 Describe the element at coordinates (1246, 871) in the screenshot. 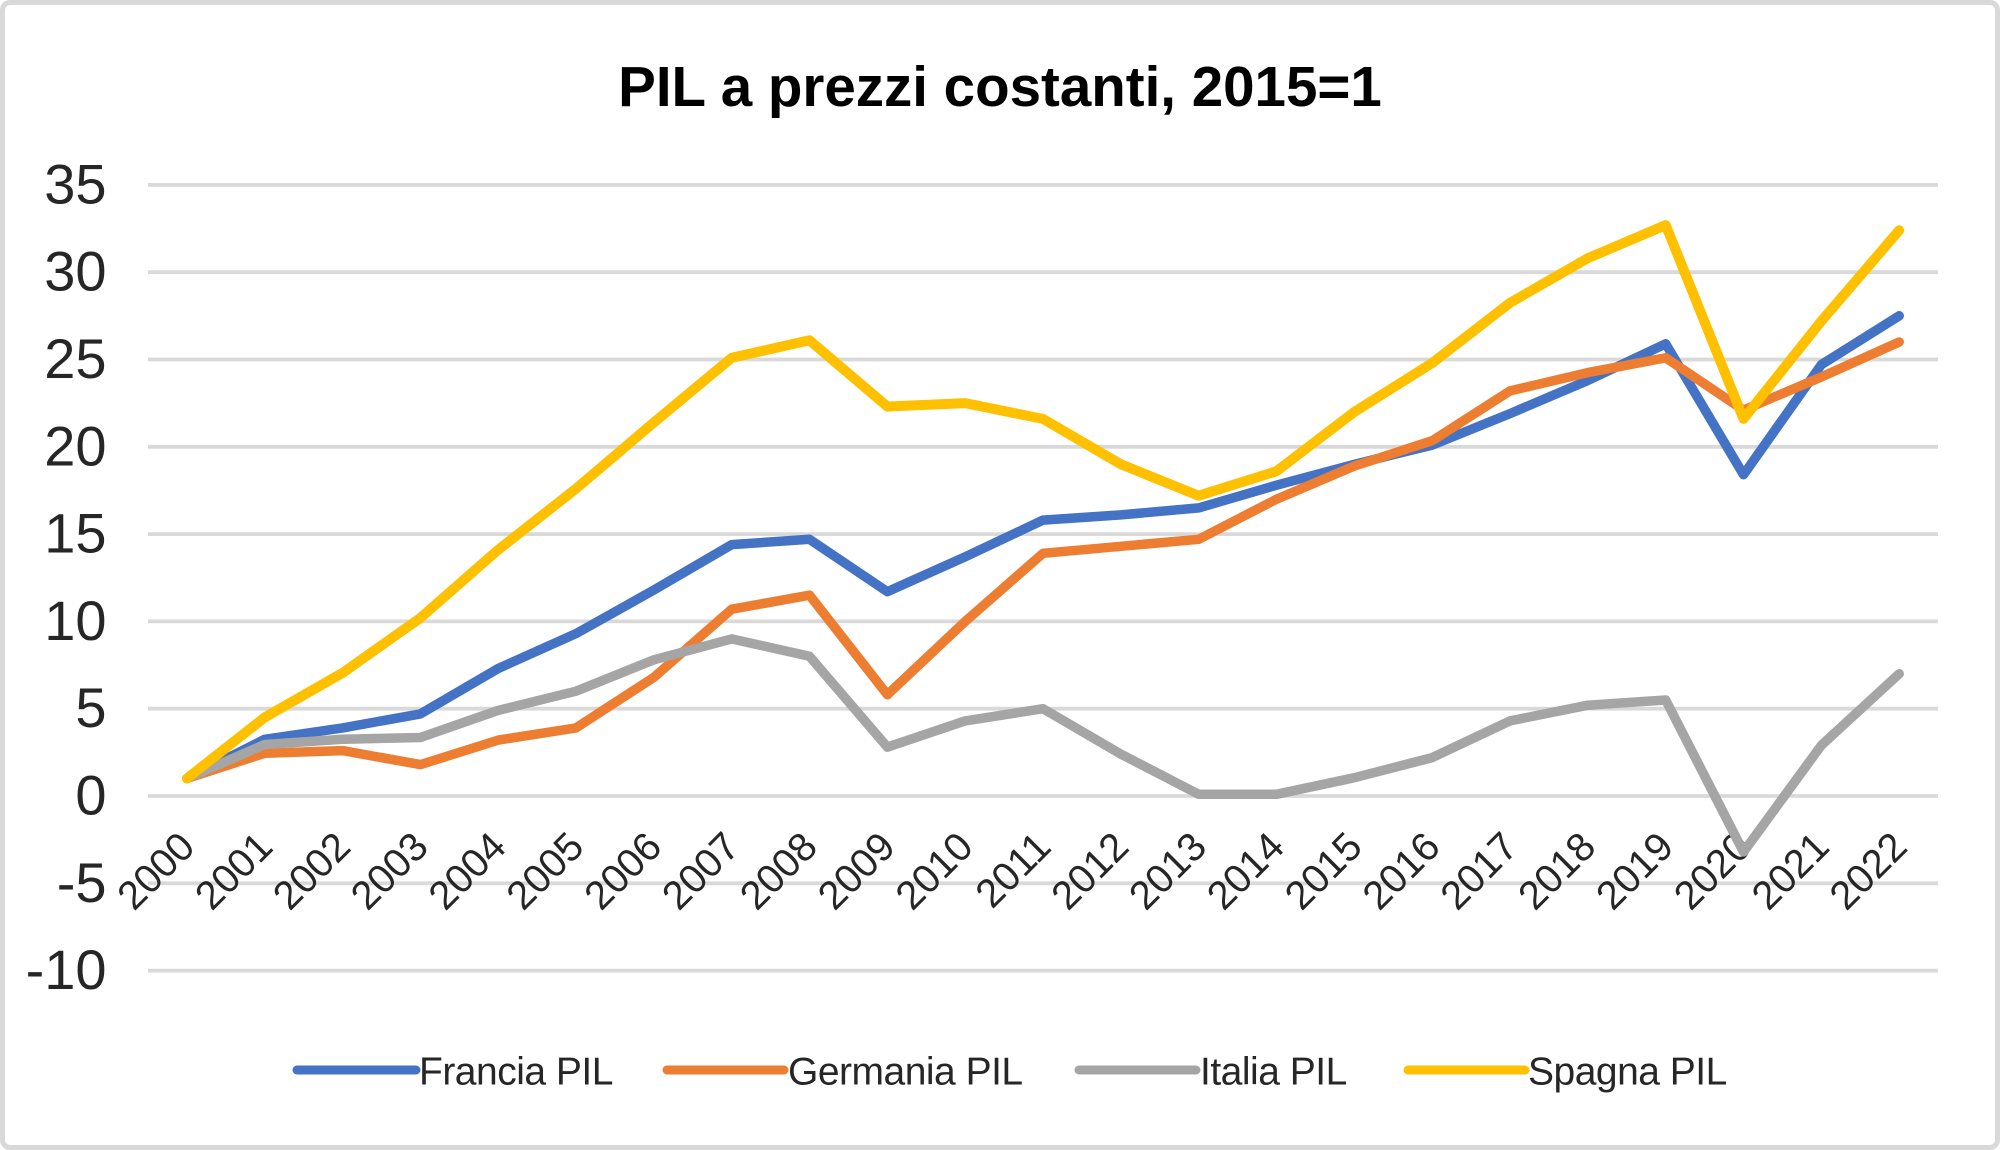

I see `svg-text: 2014` at that location.